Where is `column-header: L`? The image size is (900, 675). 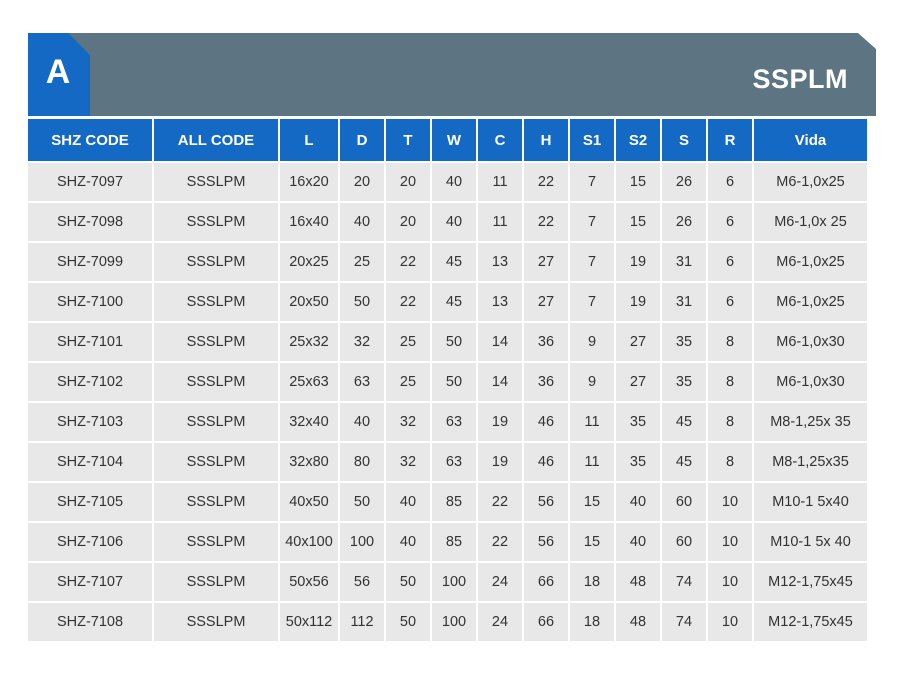 column-header: L is located at coordinates (309, 140).